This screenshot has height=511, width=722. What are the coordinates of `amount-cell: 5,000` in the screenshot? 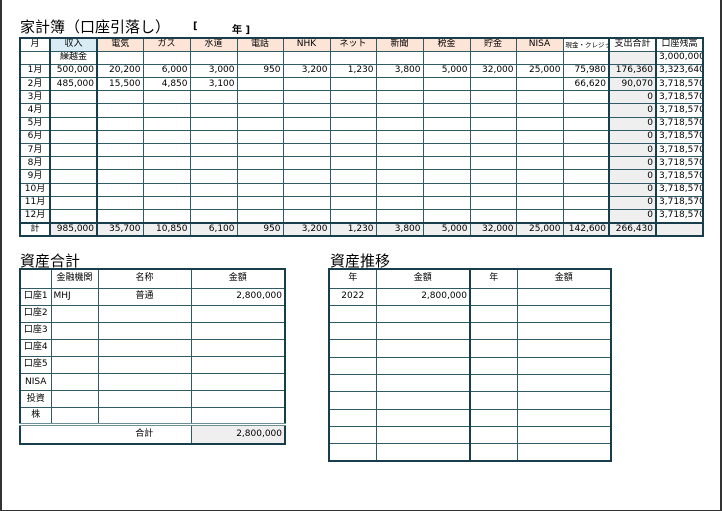 It's located at (446, 71).